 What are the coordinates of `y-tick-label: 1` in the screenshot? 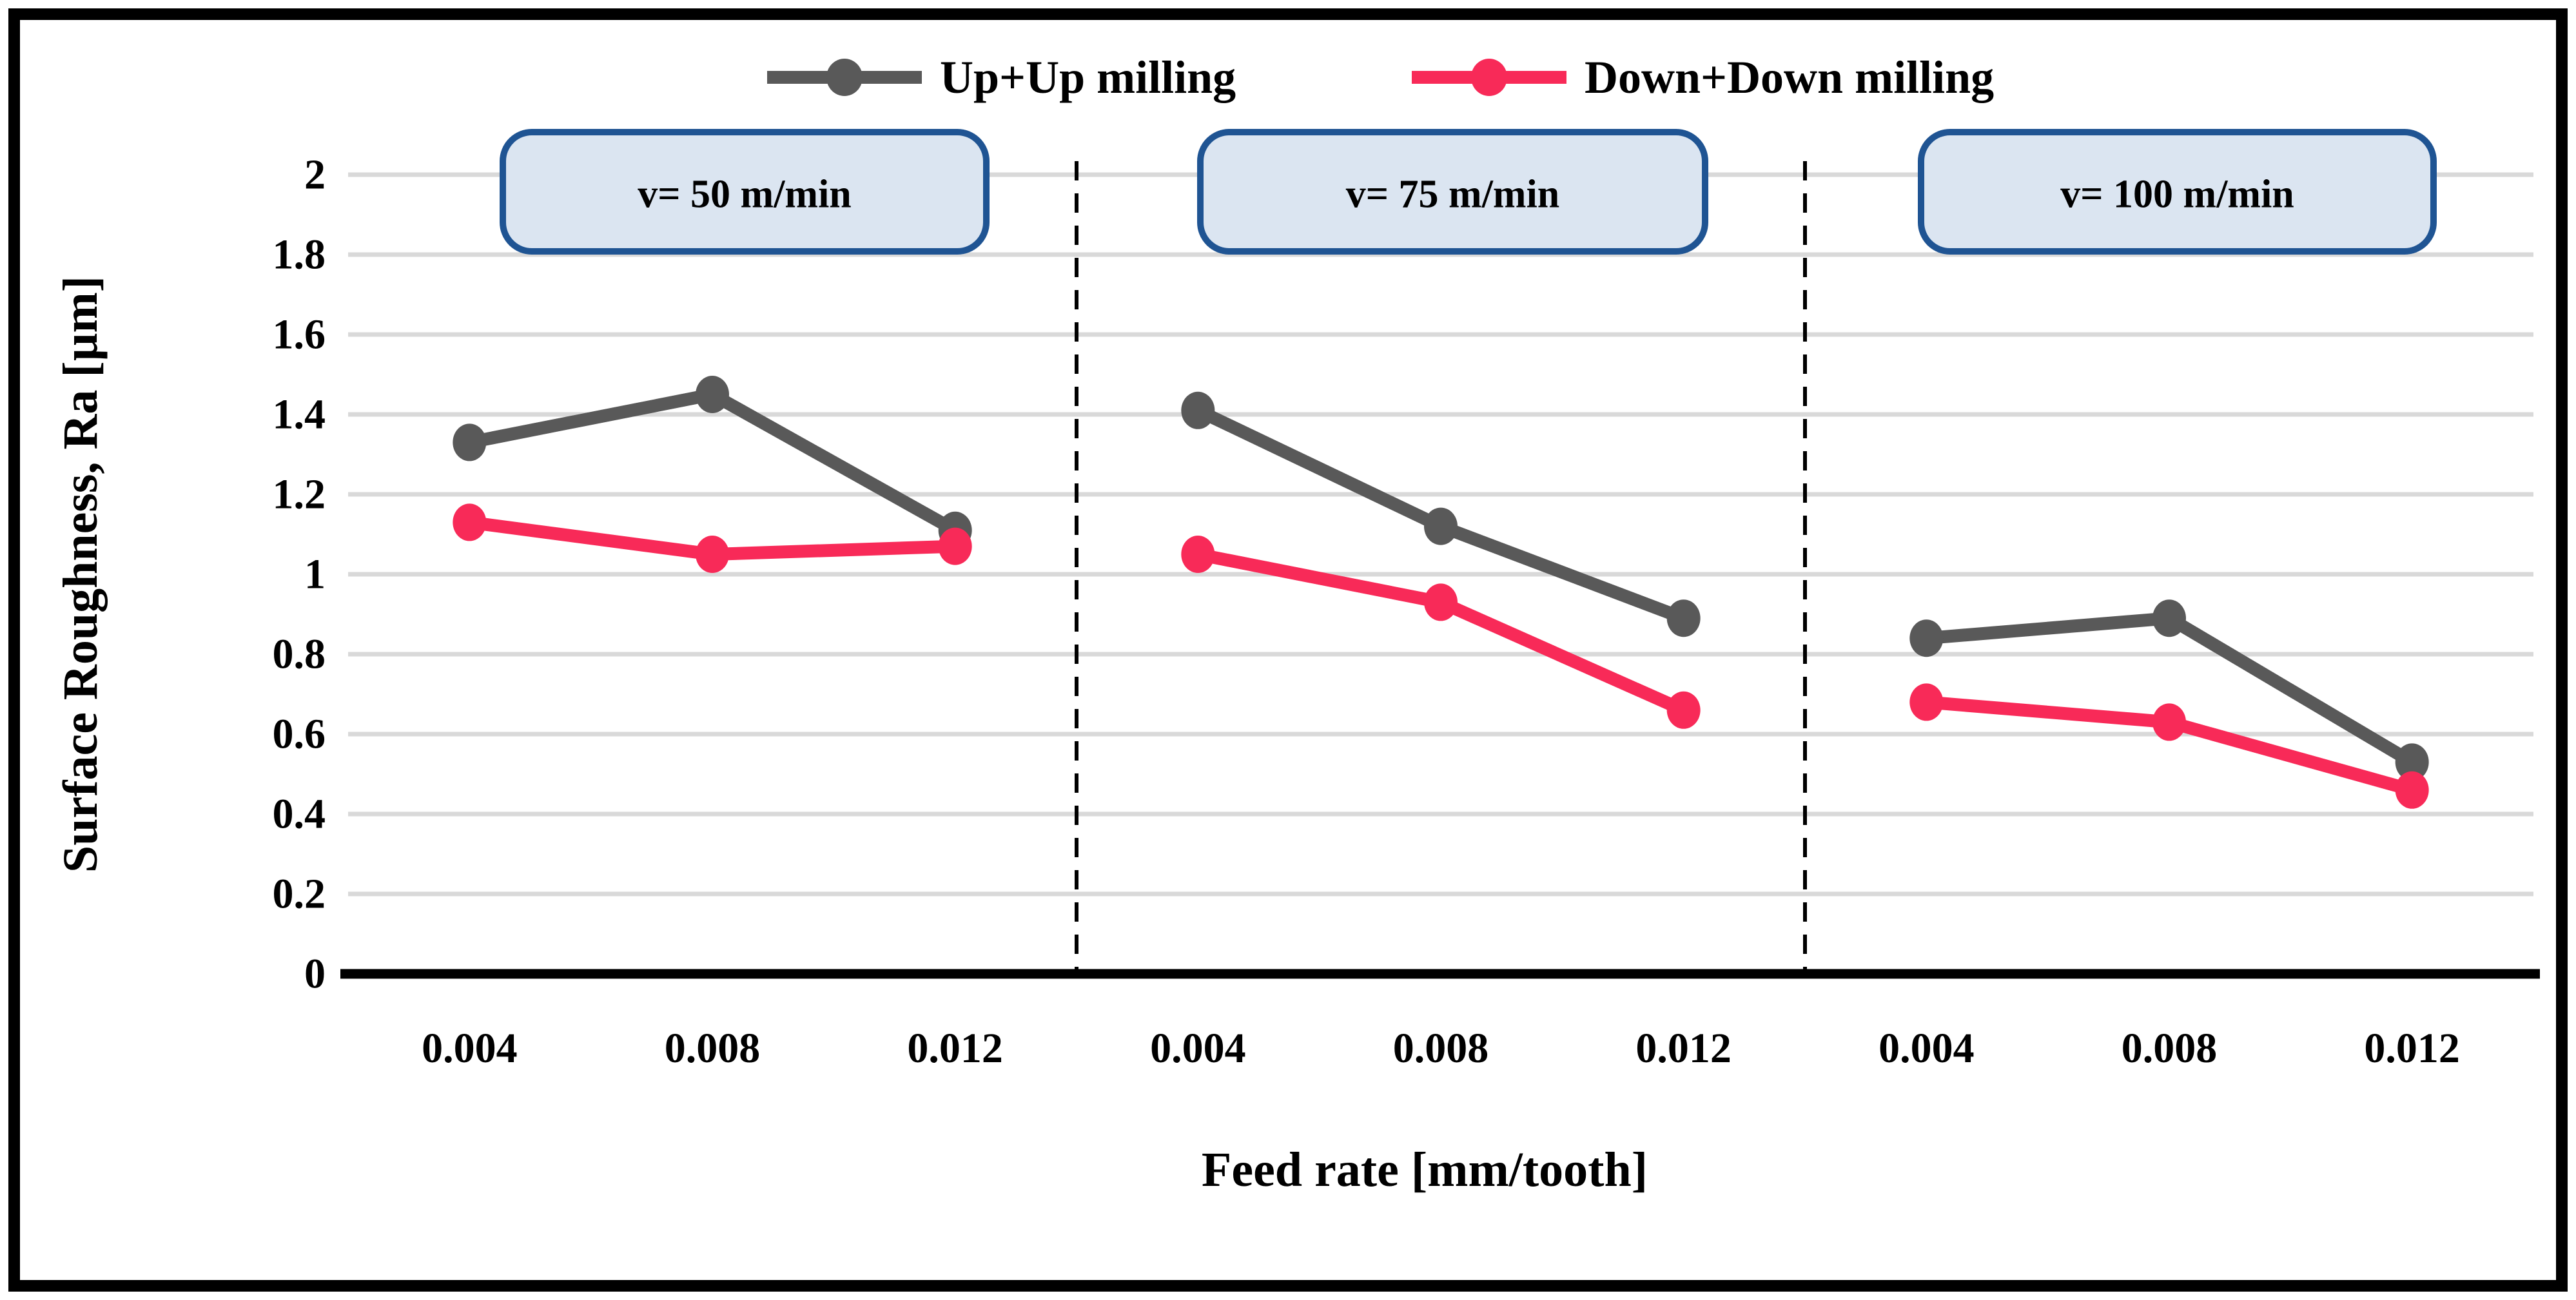 It's located at (315, 574).